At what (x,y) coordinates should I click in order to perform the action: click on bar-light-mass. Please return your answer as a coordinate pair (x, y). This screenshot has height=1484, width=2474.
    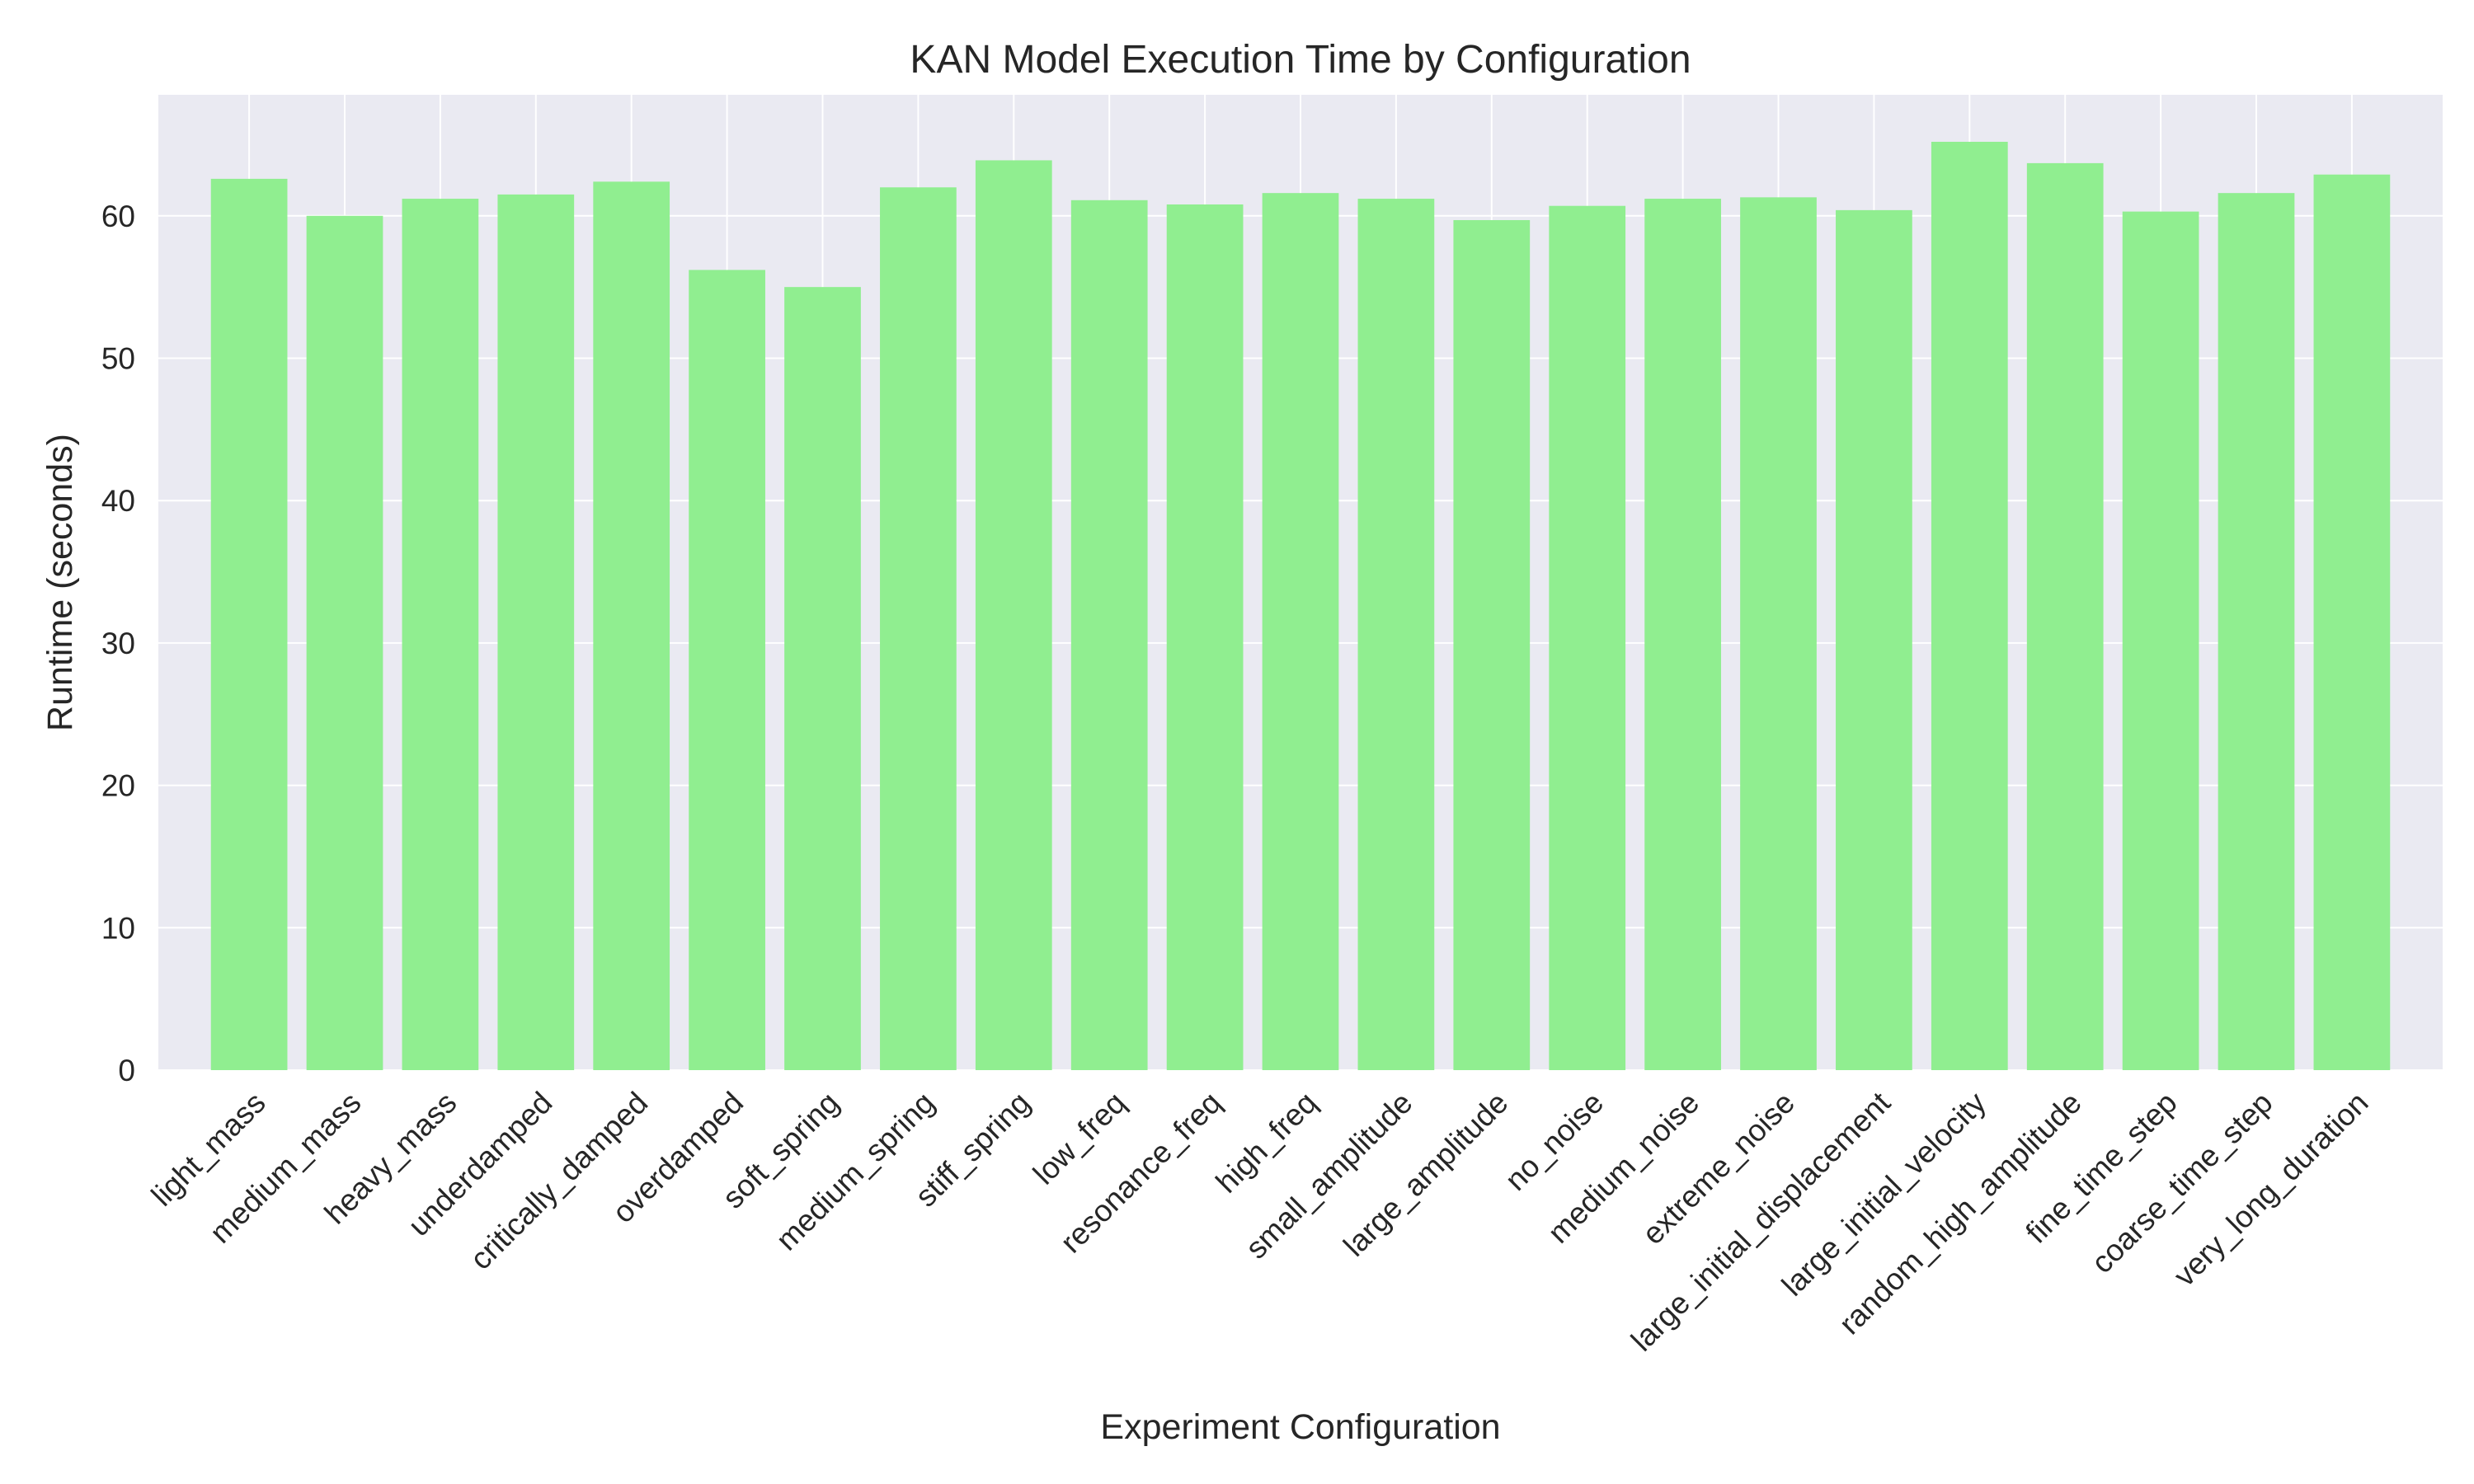
    Looking at the image, I should click on (249, 624).